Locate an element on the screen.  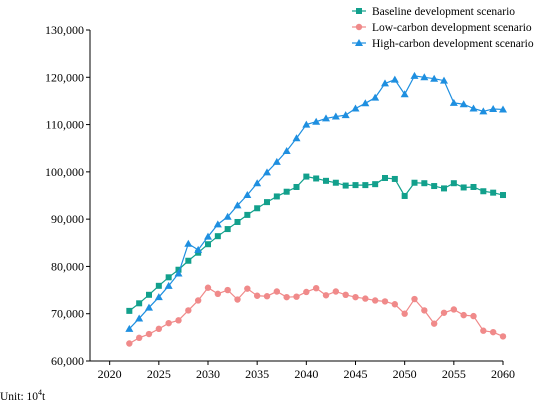
x-tick-label: 2040 is located at coordinates (306, 374).